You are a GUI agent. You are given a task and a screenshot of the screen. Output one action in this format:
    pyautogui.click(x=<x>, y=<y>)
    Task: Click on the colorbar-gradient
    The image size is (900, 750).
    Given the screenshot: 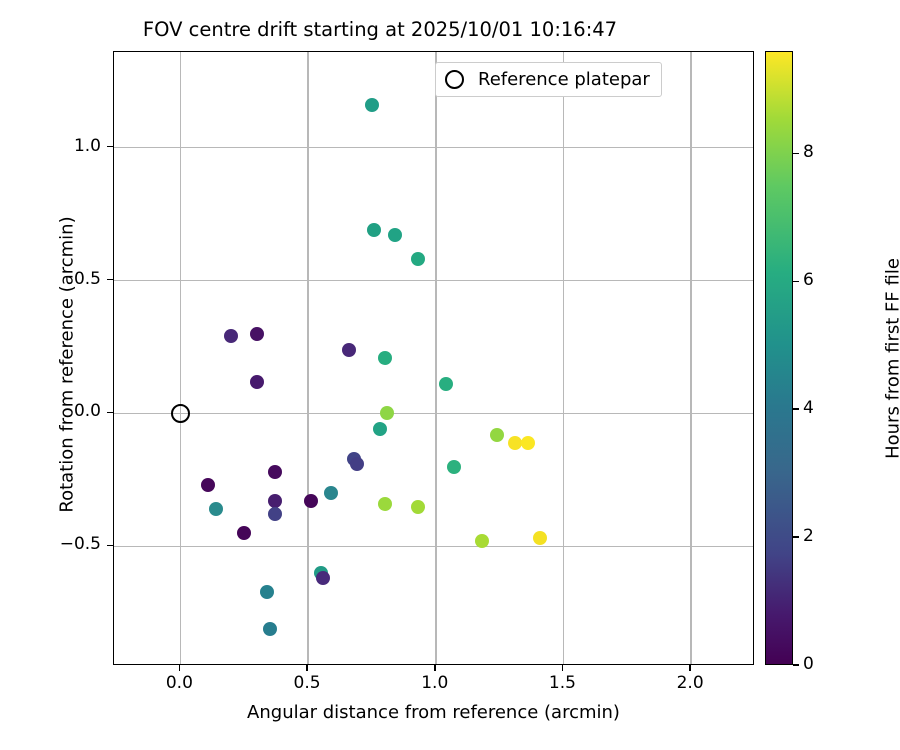 What is the action you would take?
    pyautogui.click(x=779, y=358)
    